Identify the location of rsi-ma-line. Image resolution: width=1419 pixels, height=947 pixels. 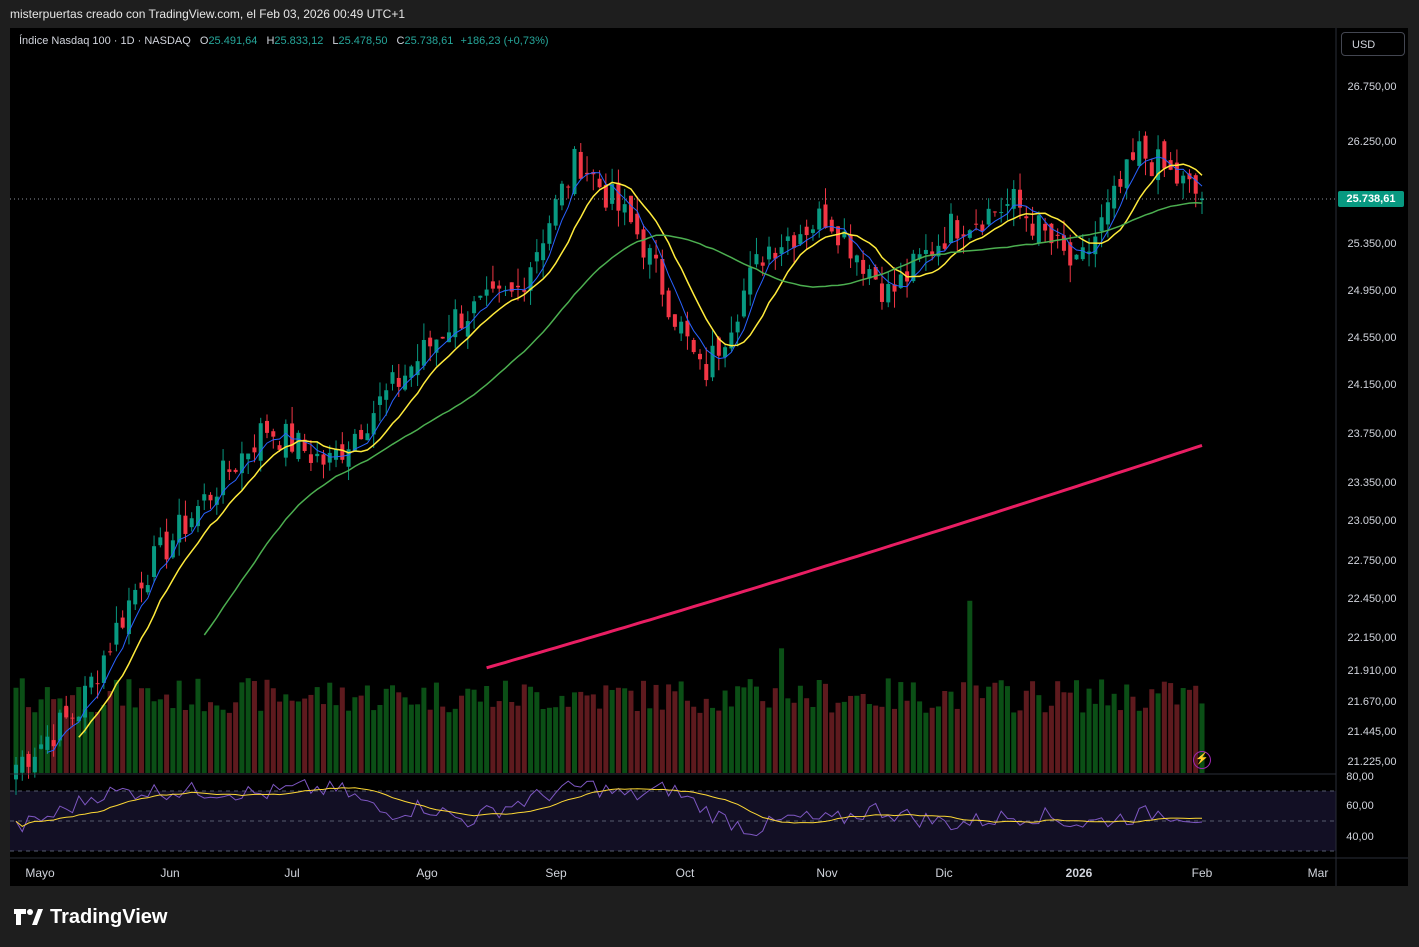
(608, 807).